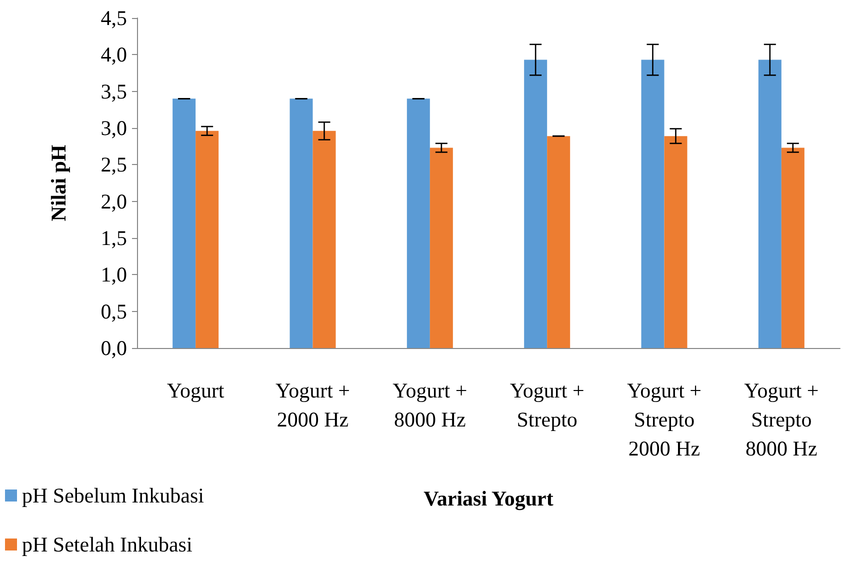  What do you see at coordinates (113, 164) in the screenshot?
I see `y-tick-label: 2,5` at bounding box center [113, 164].